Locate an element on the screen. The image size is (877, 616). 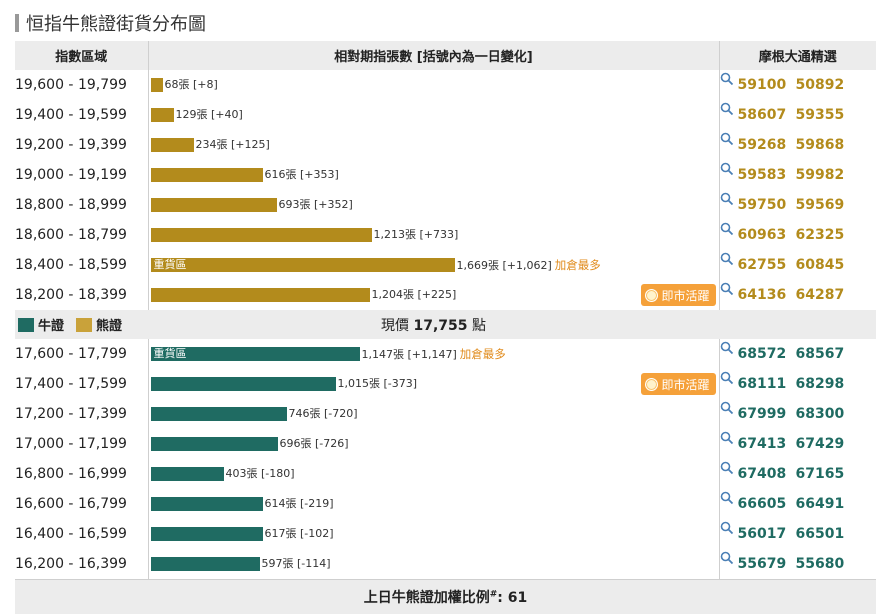
recommended-codes: 55679 55680 is located at coordinates (797, 564).